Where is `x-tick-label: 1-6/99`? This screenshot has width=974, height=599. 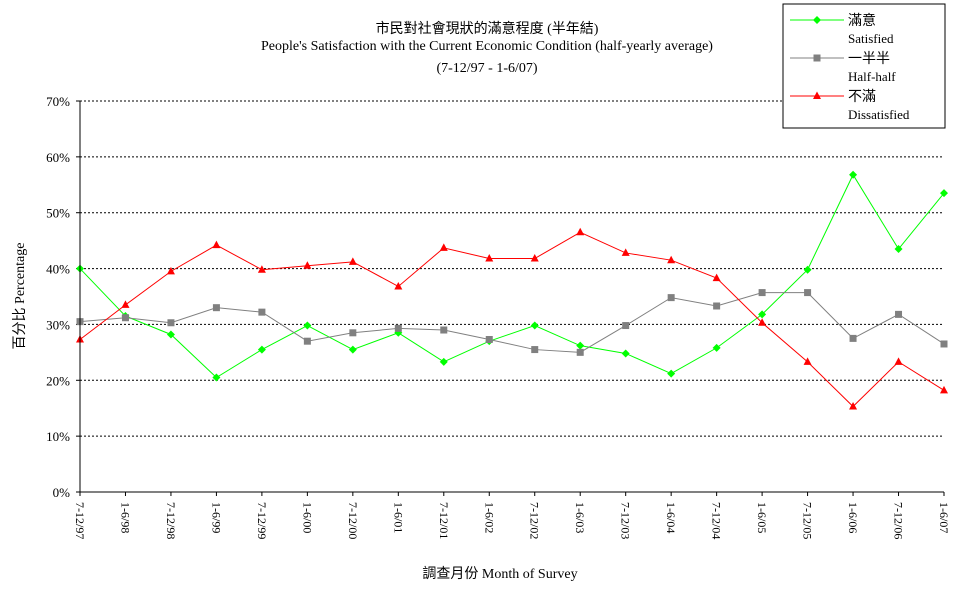
x-tick-label: 1-6/99 is located at coordinates (216, 517).